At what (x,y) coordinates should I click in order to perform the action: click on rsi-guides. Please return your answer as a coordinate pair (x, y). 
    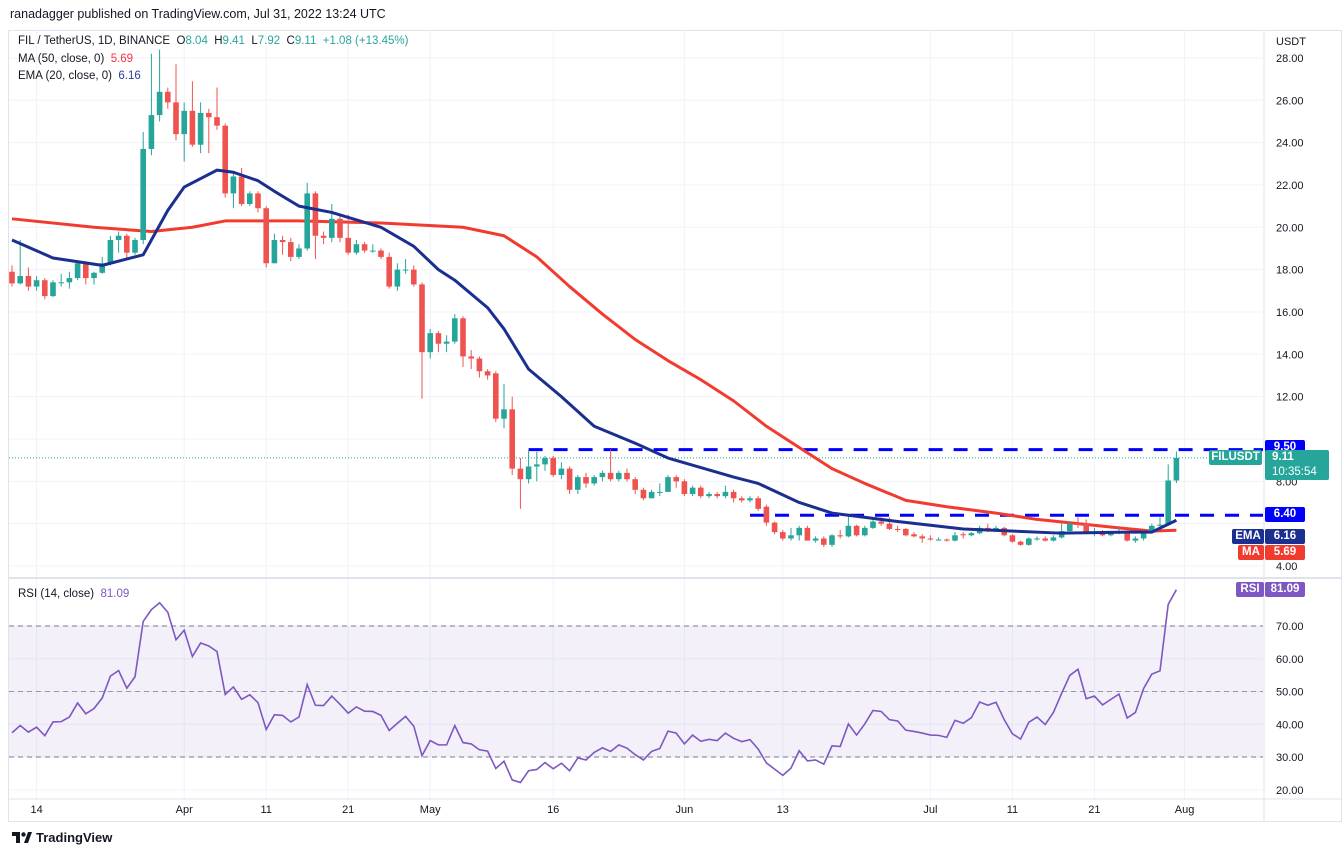
    Looking at the image, I should click on (636, 691).